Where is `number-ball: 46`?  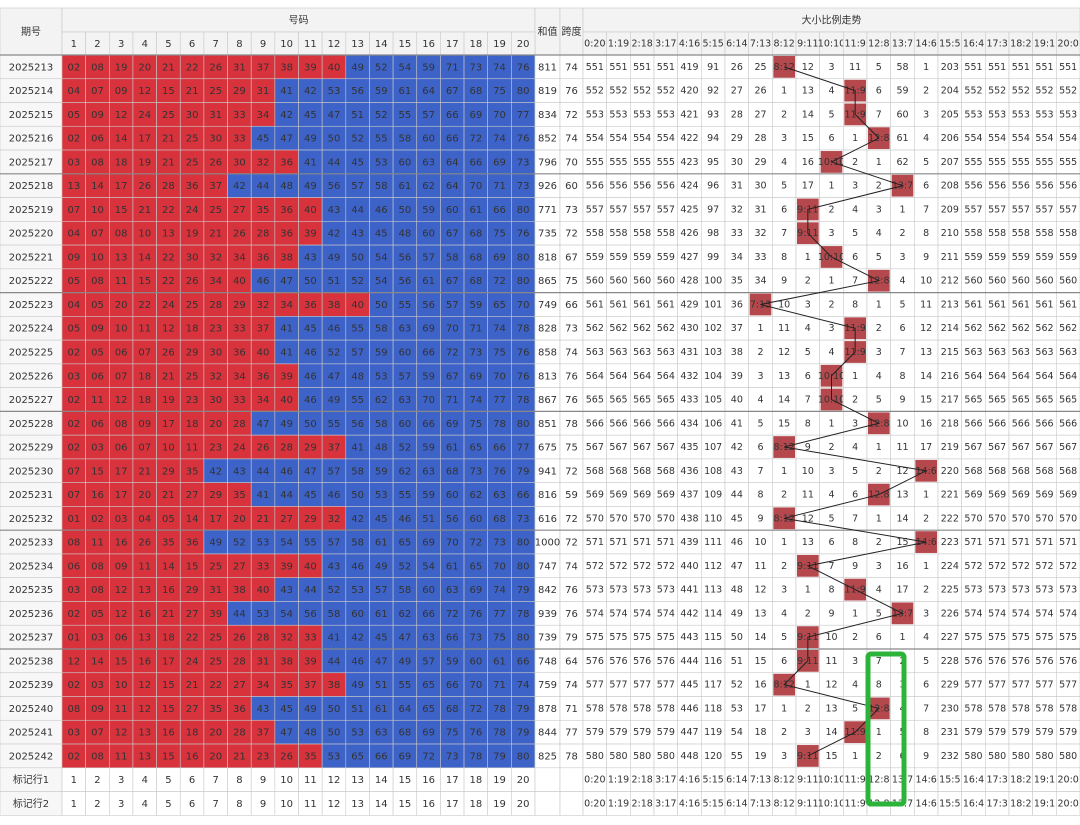 number-ball: 46 is located at coordinates (263, 281).